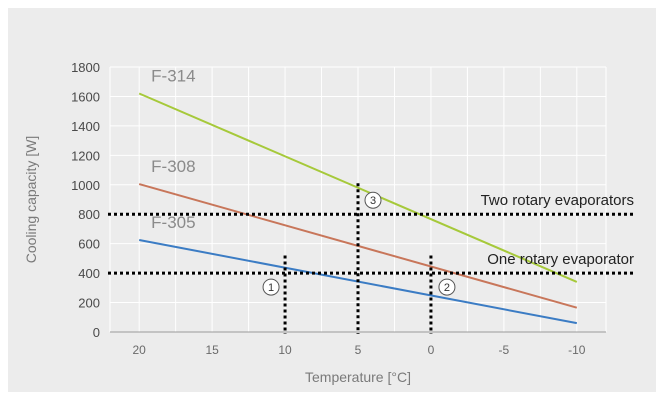 This screenshot has width=664, height=400. Describe the element at coordinates (96, 332) in the screenshot. I see `y-tick-label: 0` at that location.